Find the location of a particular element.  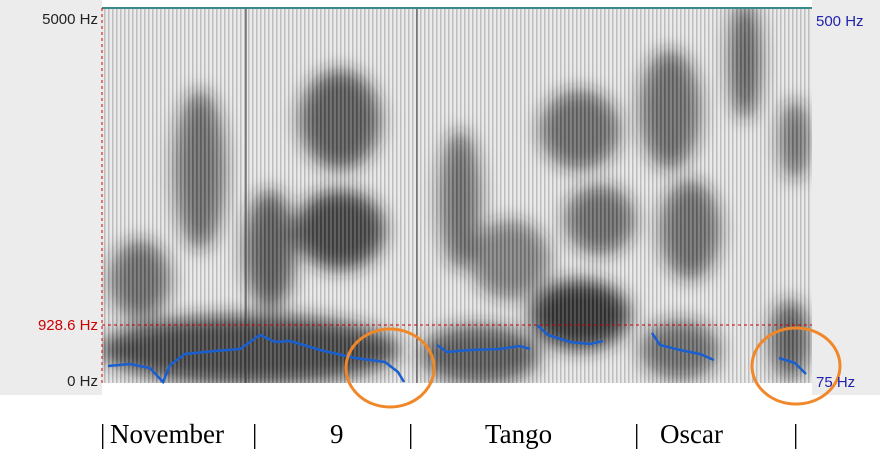

pitch-bottom-label: 75 Hz is located at coordinates (835, 382).